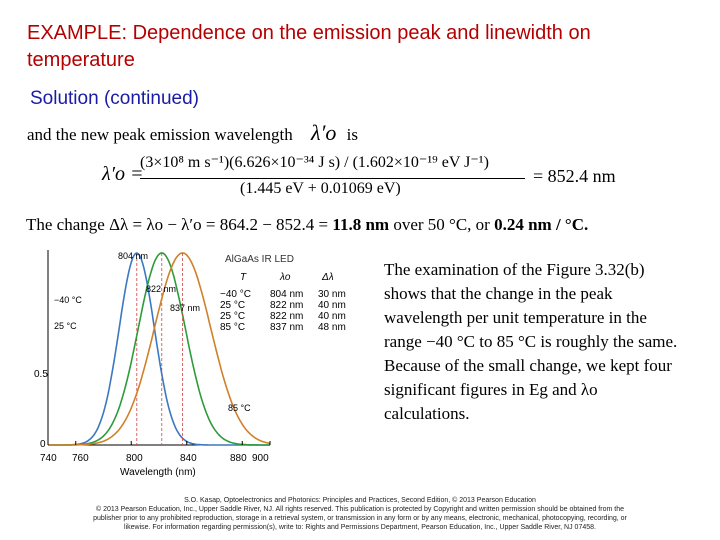  I want to click on spectrum-curves, so click(159, 349).